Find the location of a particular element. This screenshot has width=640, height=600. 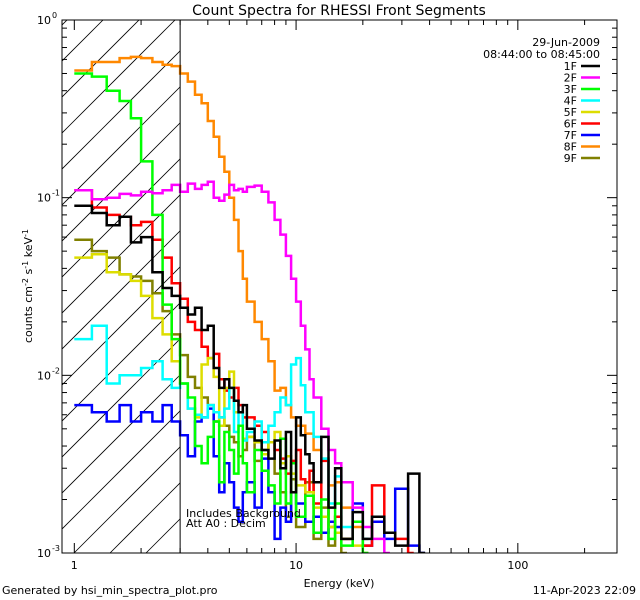

legend-label-9F: 9F is located at coordinates (570, 158).